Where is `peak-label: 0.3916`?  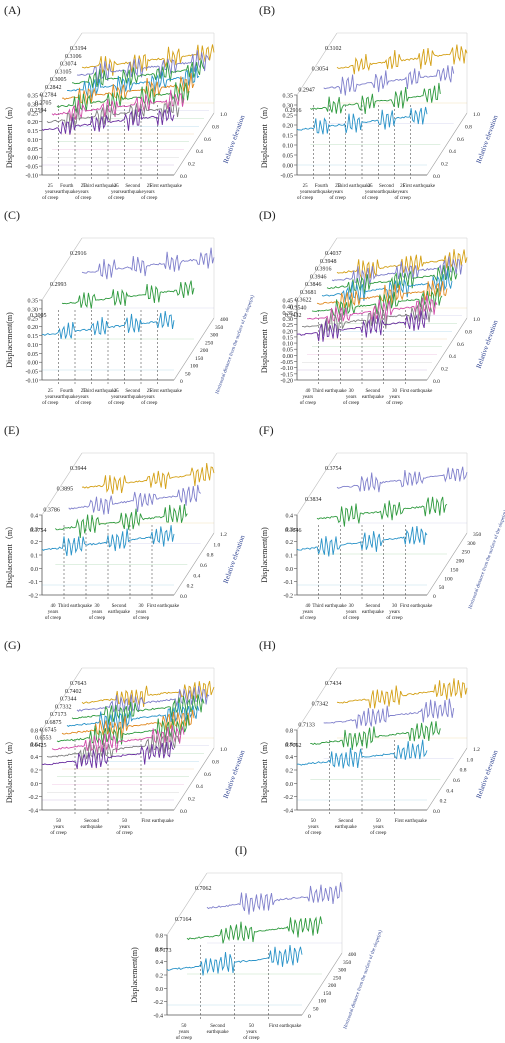 peak-label: 0.3916 is located at coordinates (323, 270).